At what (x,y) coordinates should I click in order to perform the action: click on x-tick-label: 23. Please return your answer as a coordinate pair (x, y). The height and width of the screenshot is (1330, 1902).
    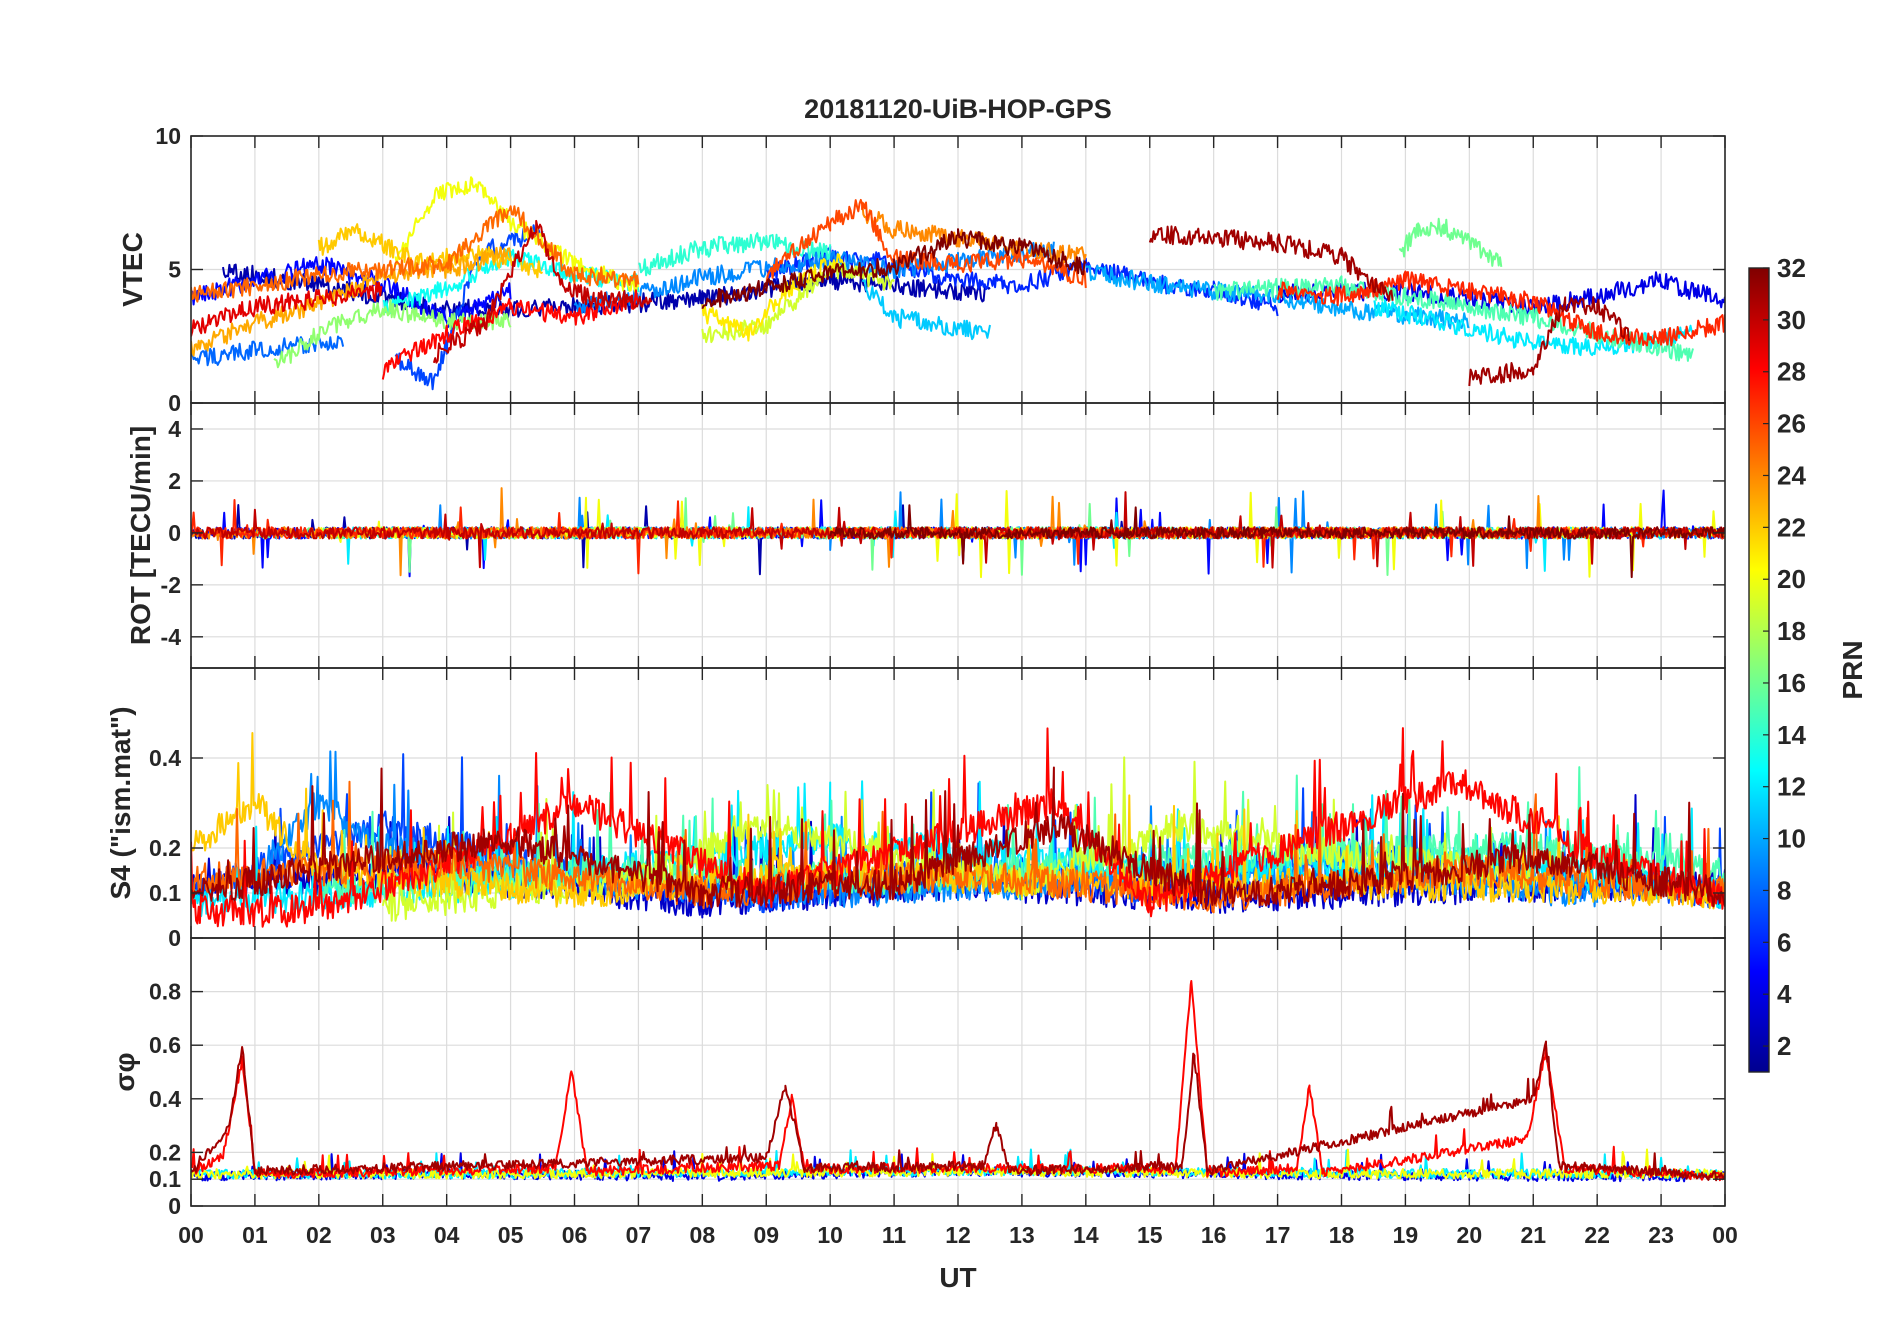
    Looking at the image, I should click on (1661, 1235).